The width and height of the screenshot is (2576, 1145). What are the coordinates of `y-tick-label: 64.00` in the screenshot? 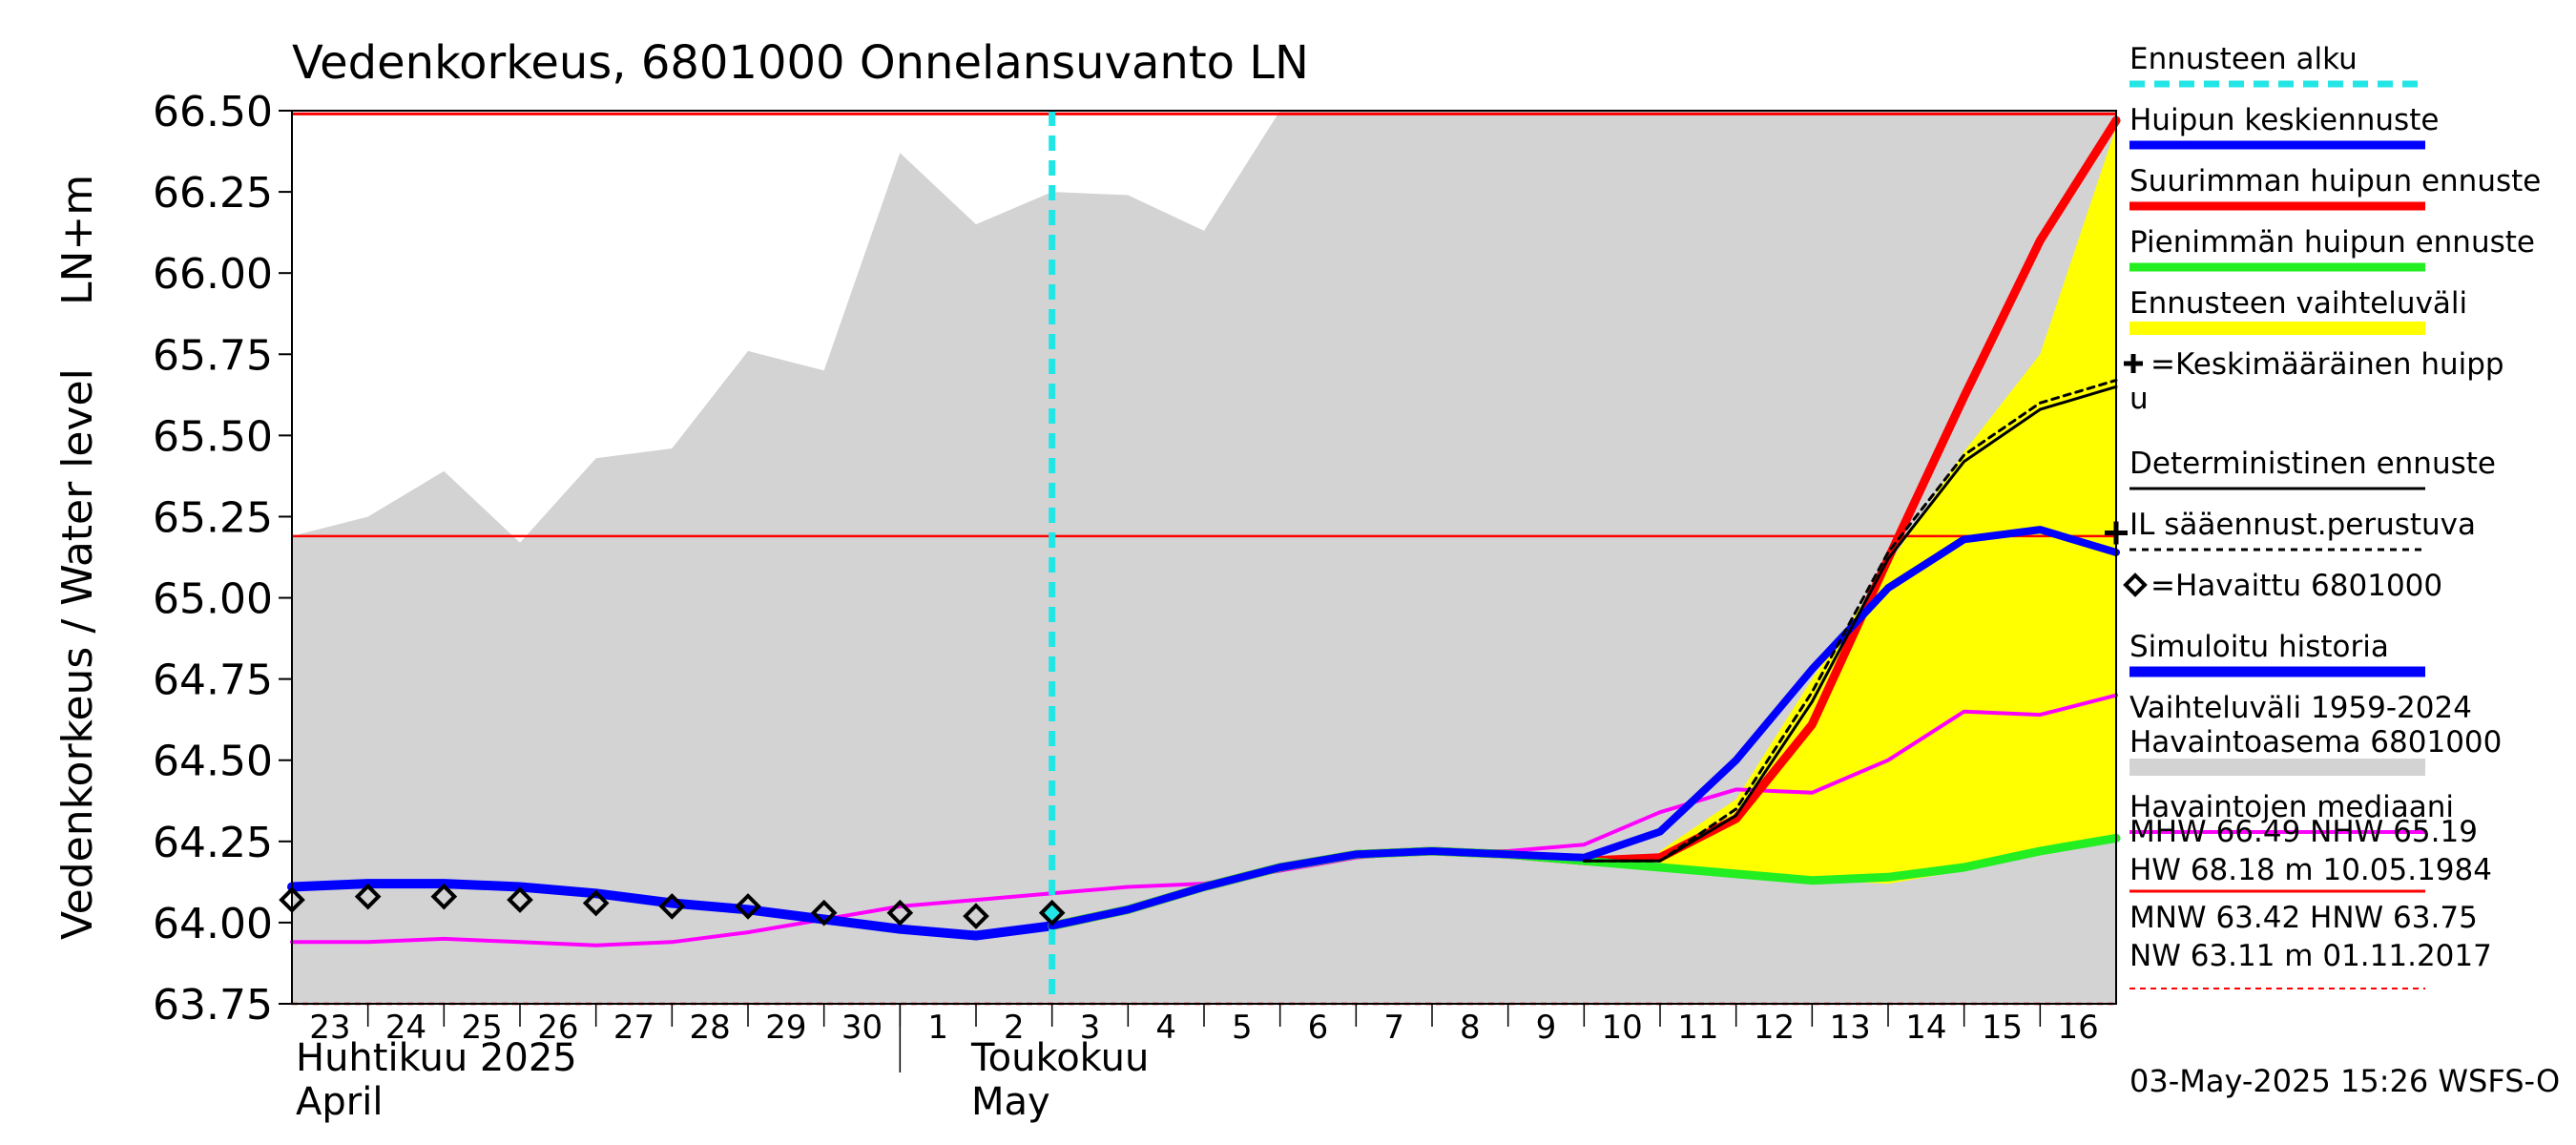 It's located at (213, 924).